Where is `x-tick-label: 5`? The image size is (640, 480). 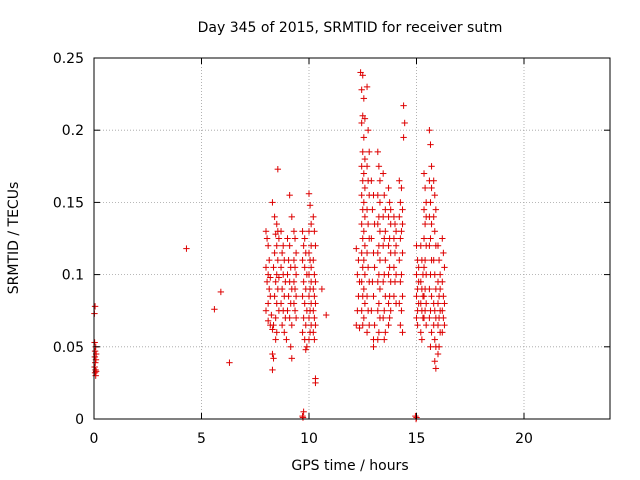
x-tick-label: 5 is located at coordinates (201, 439).